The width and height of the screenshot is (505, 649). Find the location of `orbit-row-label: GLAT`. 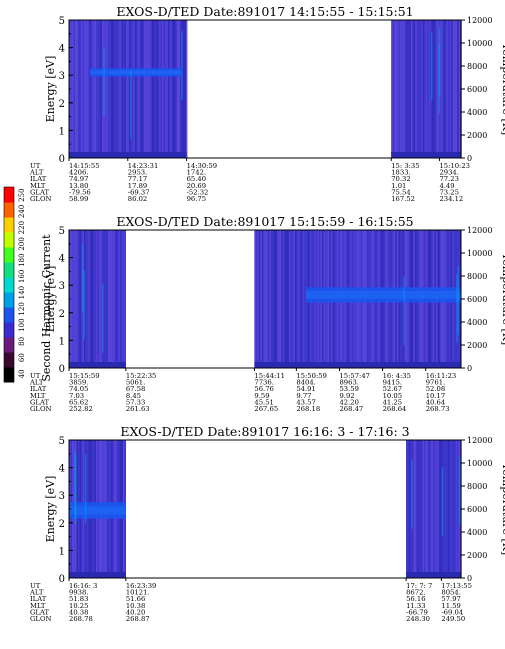

orbit-row-label: GLAT is located at coordinates (39, 192).